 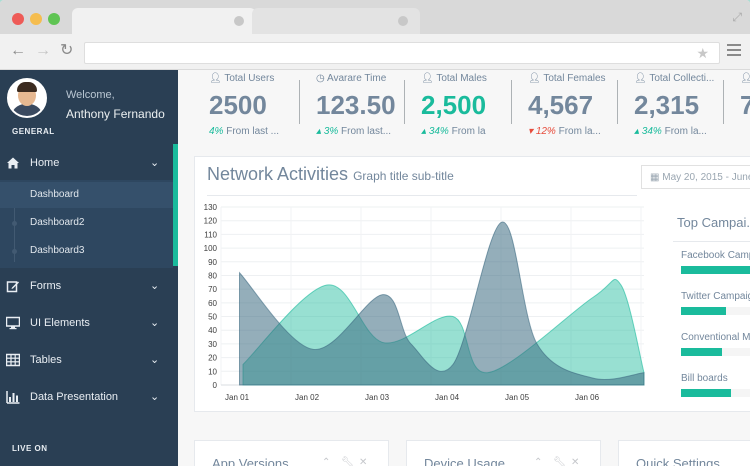 What do you see at coordinates (574, 78) in the screenshot?
I see `stat-title: Total Females` at bounding box center [574, 78].